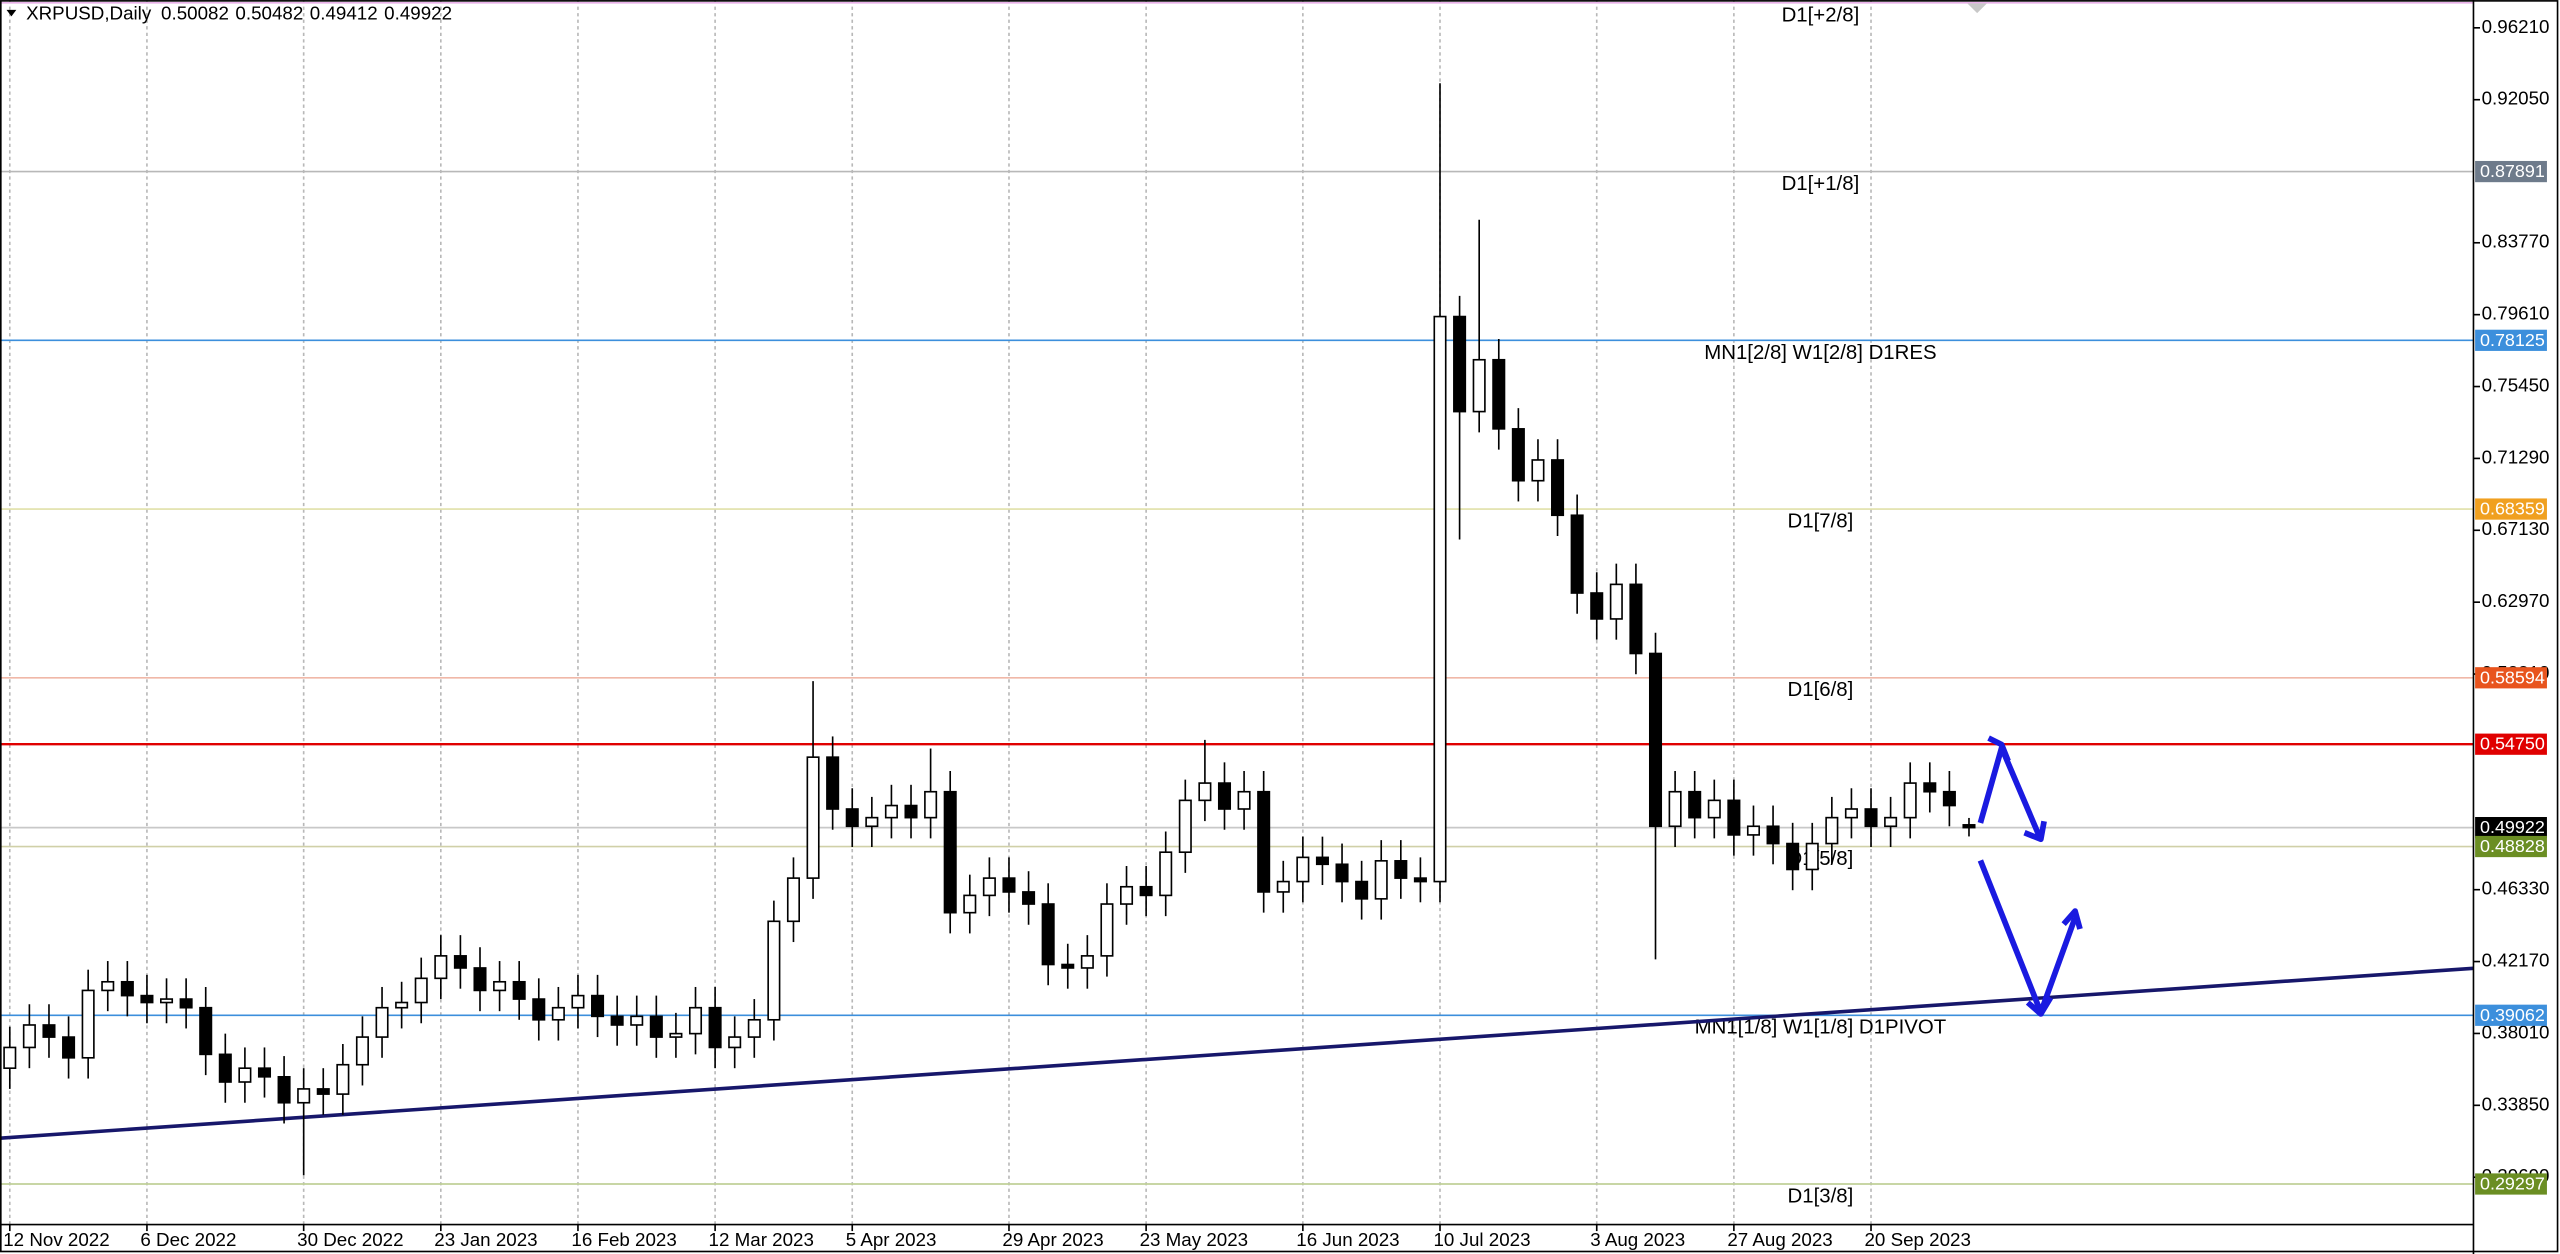  What do you see at coordinates (2516, 528) in the screenshot?
I see `y-tick-label: 0.67130` at bounding box center [2516, 528].